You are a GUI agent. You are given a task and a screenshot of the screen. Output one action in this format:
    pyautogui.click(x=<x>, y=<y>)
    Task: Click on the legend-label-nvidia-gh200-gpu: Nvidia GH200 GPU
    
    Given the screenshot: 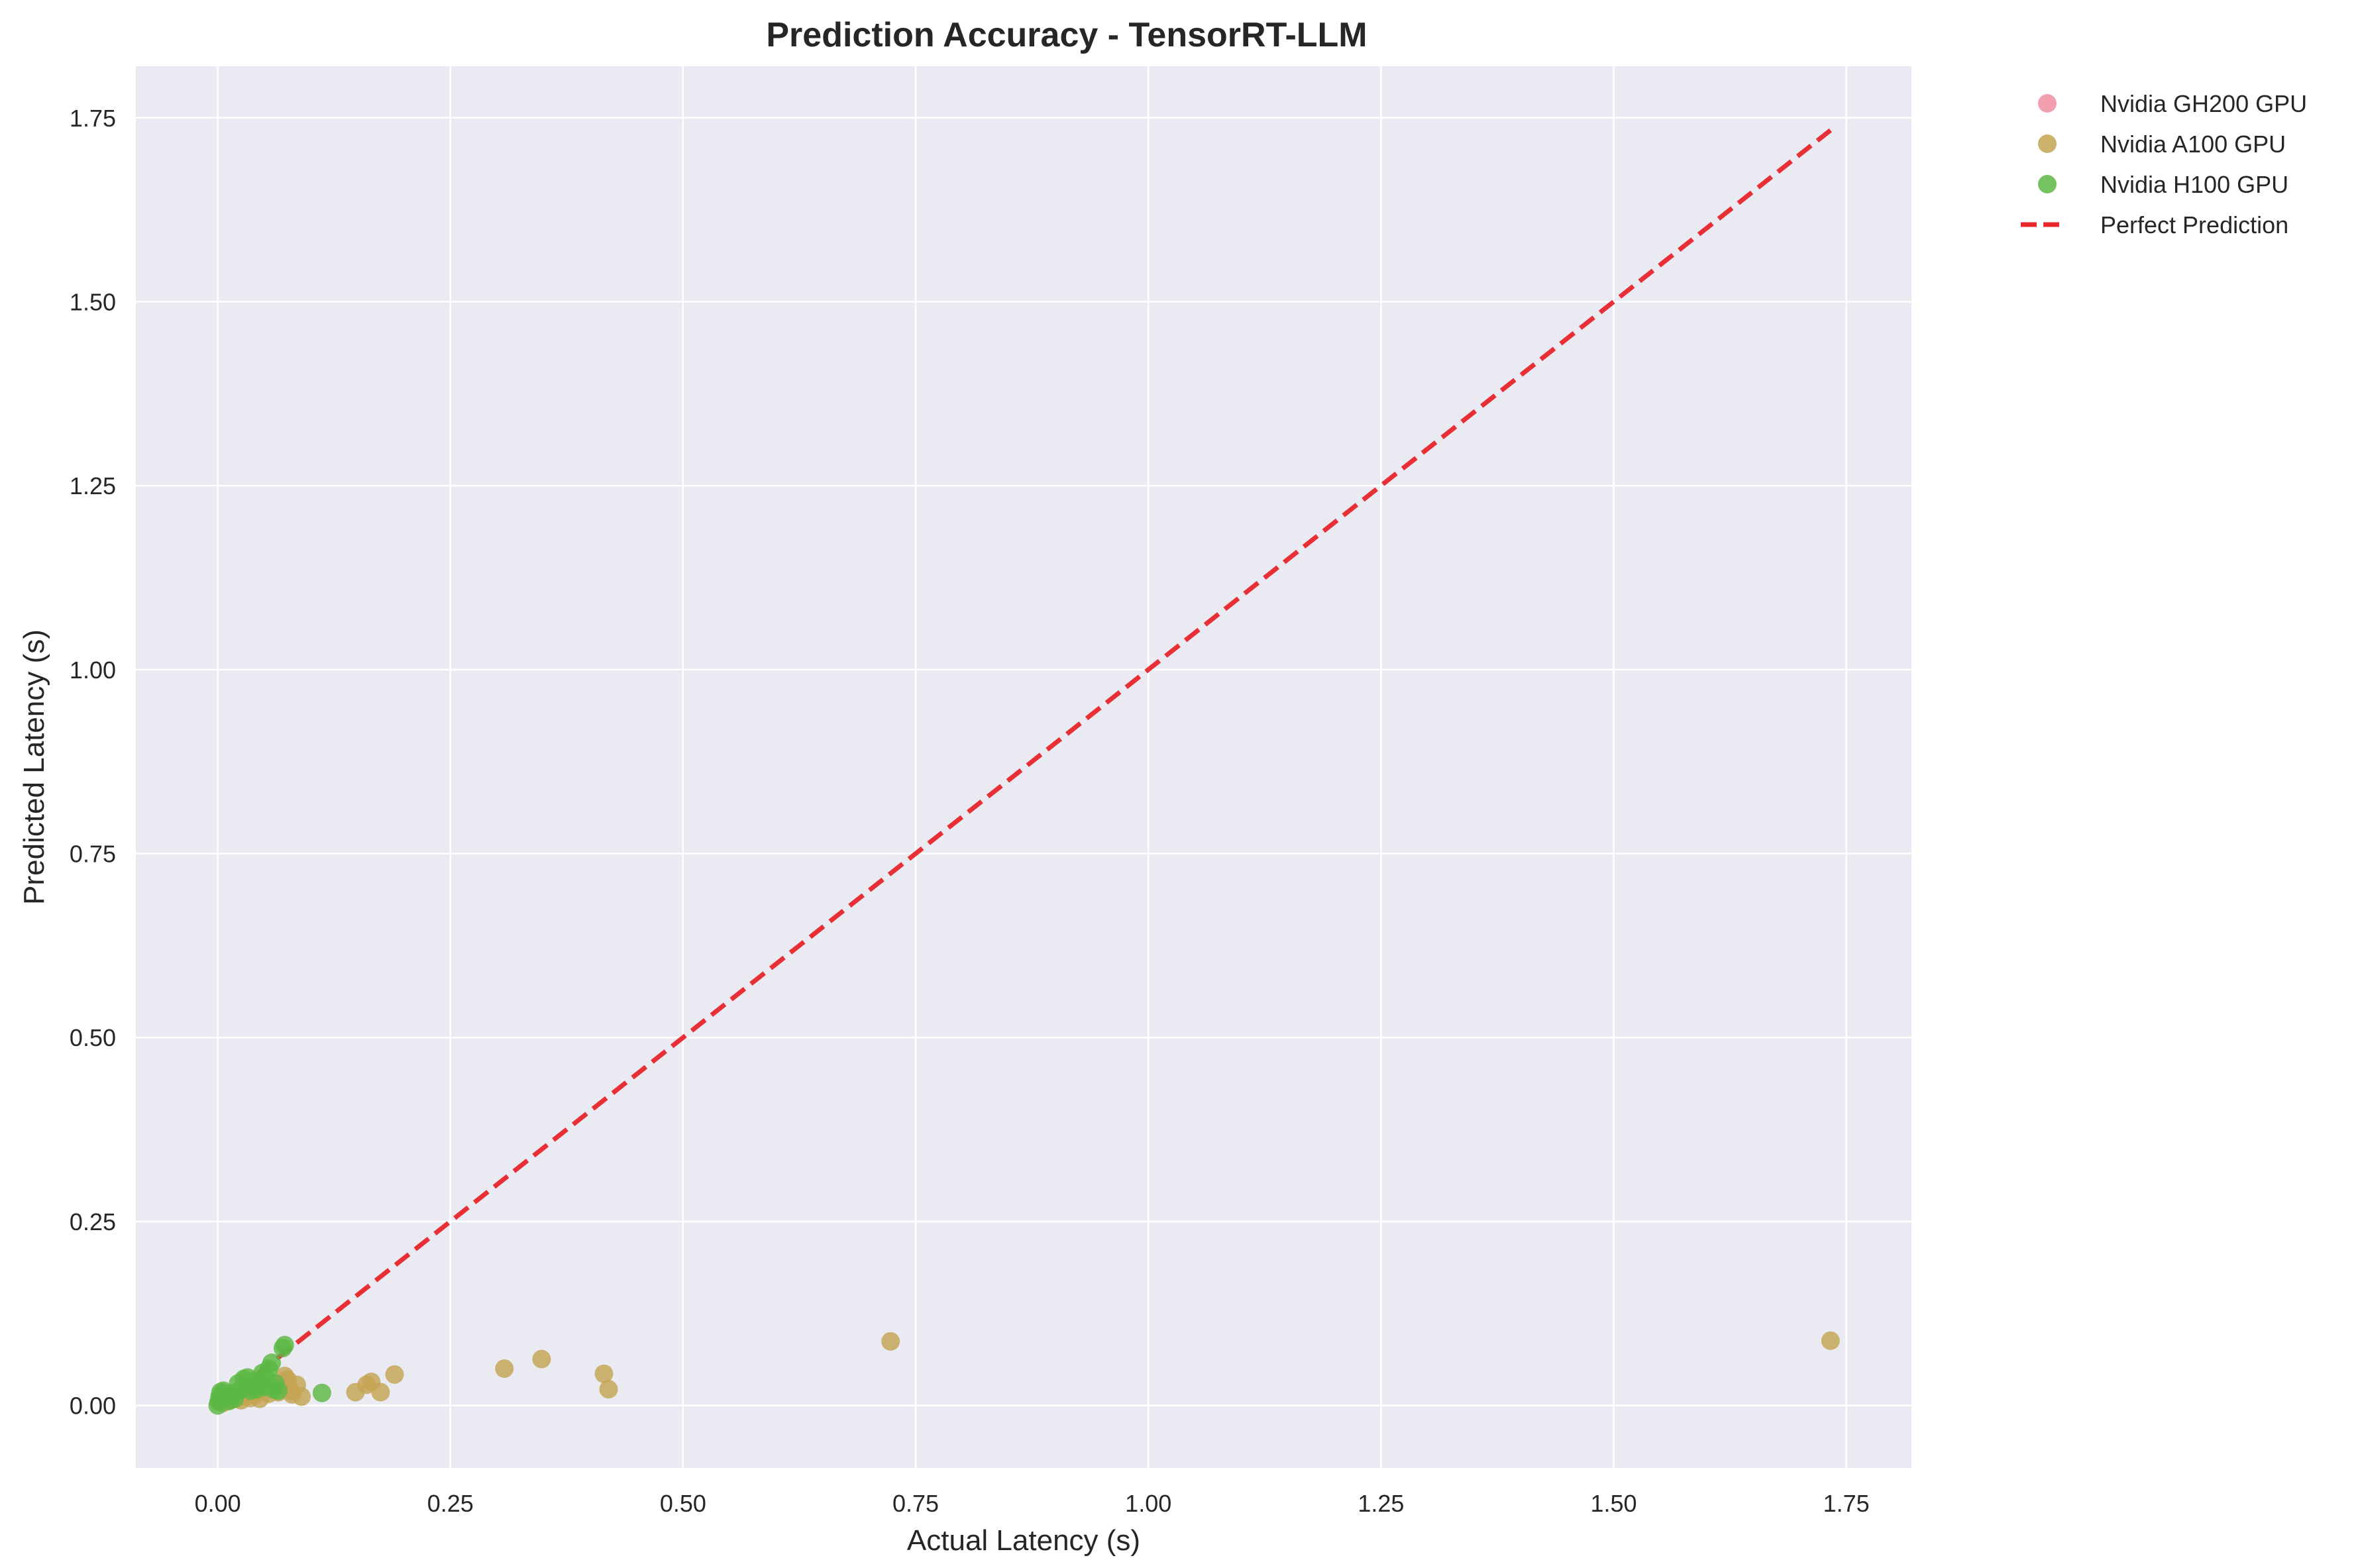 What is the action you would take?
    pyautogui.click(x=2203, y=103)
    